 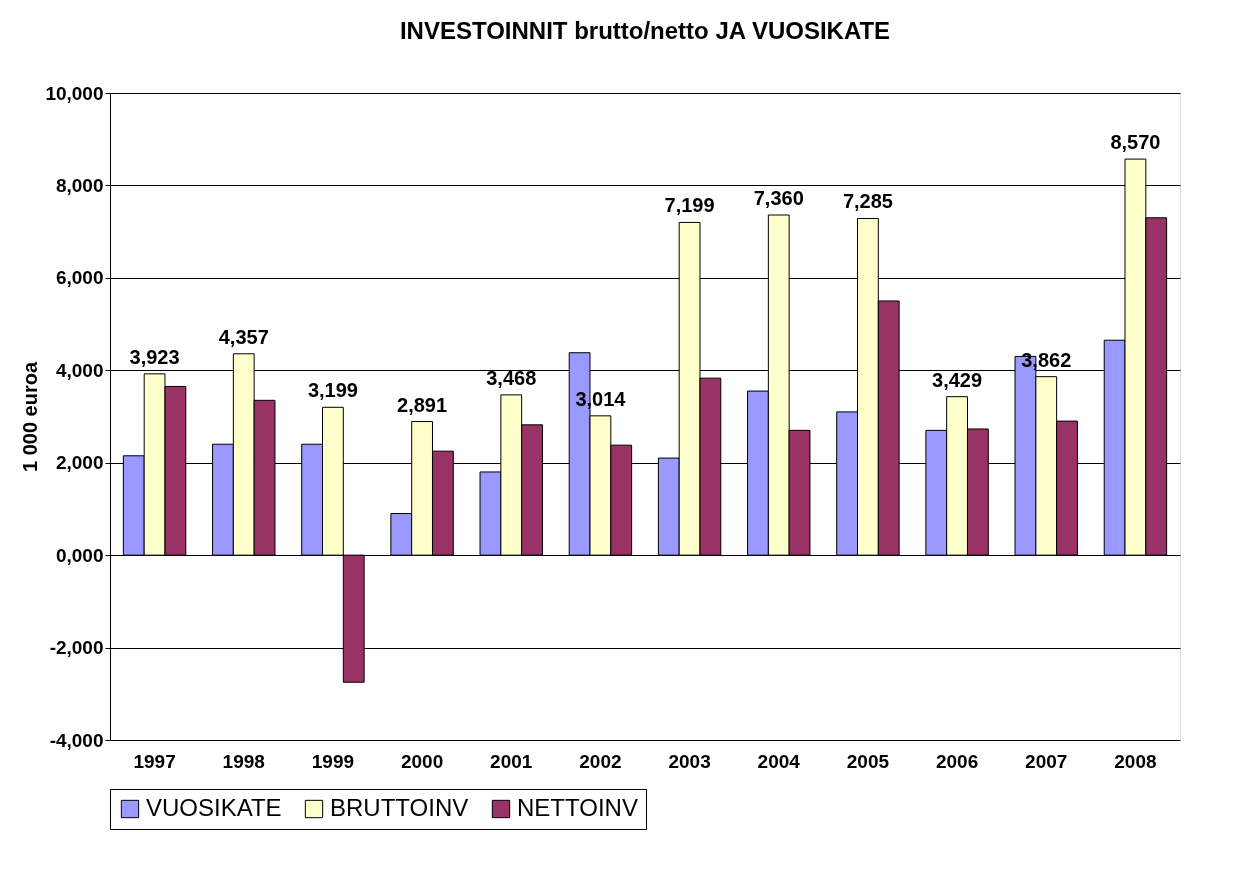 What do you see at coordinates (30, 417) in the screenshot?
I see `y-axis-title: 1 000 euroa` at bounding box center [30, 417].